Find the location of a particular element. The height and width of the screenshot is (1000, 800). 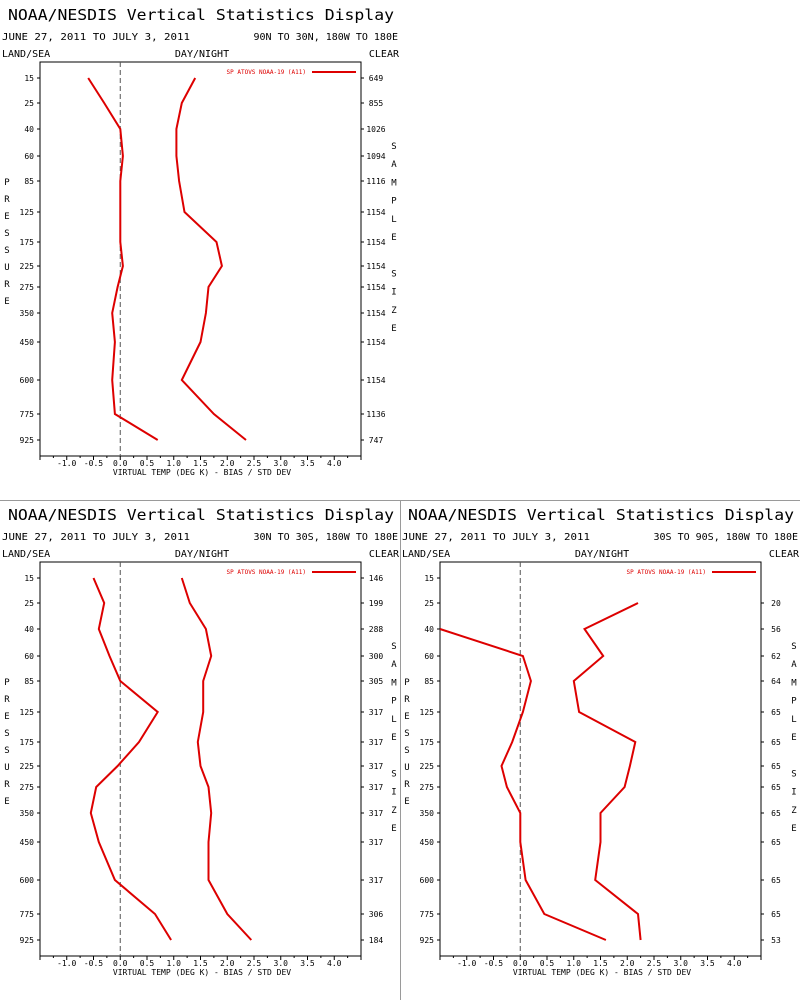

sample-size-axis-letter: M is located at coordinates (394, 183).